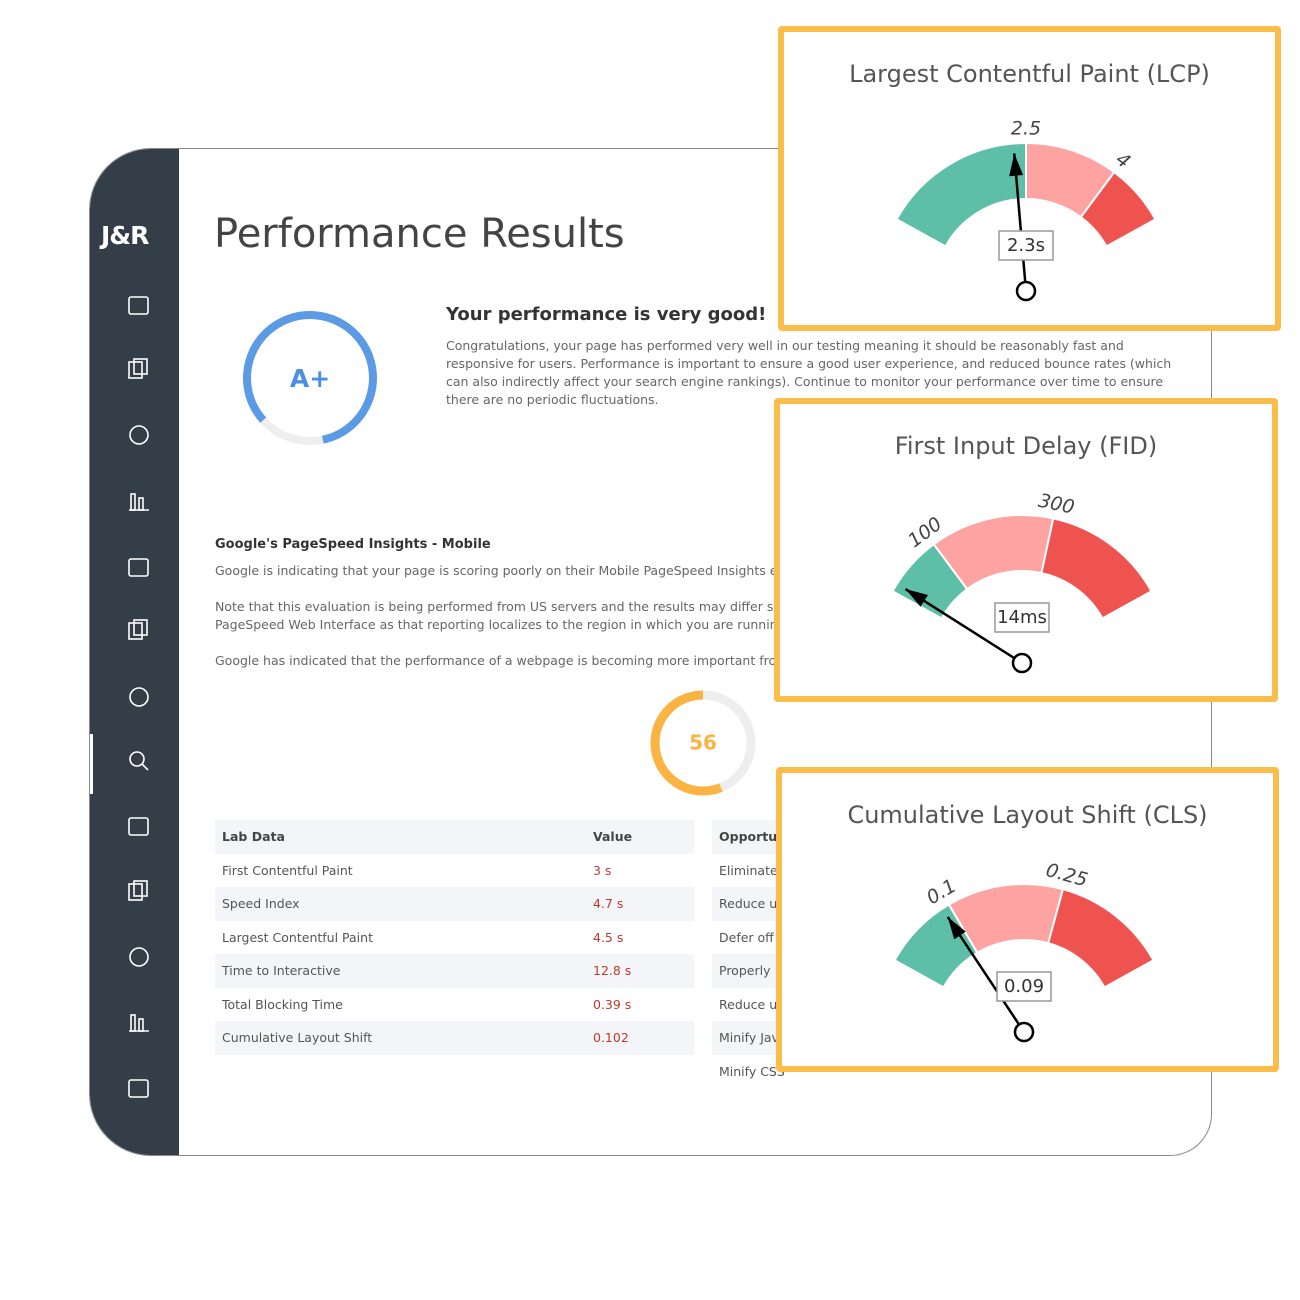 This screenshot has width=1300, height=1300. What do you see at coordinates (1056, 504) in the screenshot?
I see `tick-label: 300` at bounding box center [1056, 504].